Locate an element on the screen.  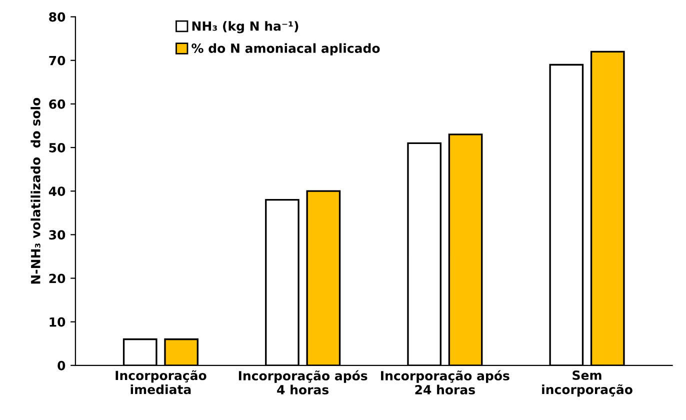
x-tick-label: Incorporação após 24 horas is located at coordinates (445, 382).